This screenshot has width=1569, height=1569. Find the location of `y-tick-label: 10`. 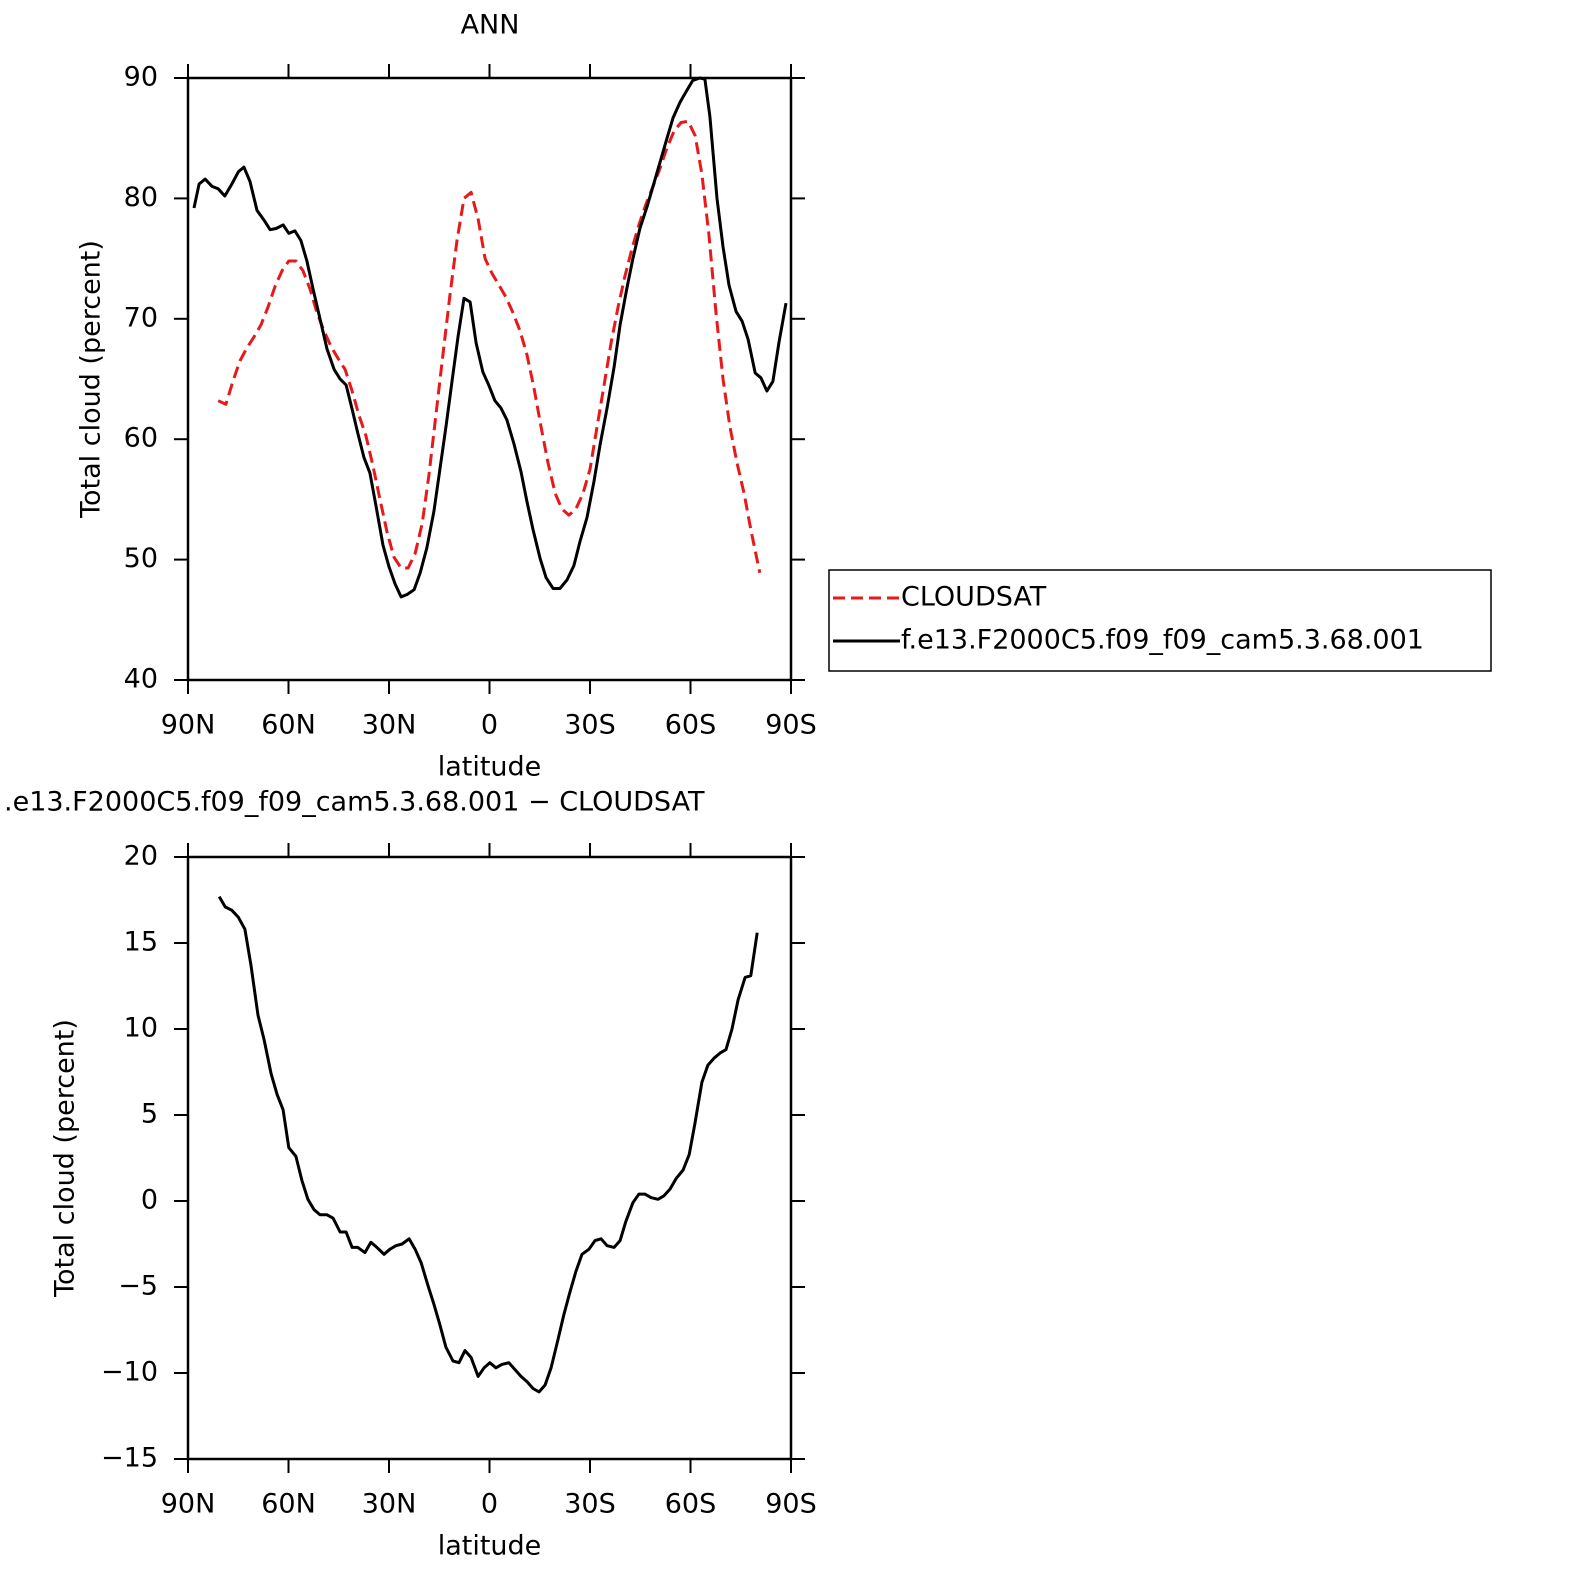

y-tick-label: 10 is located at coordinates (141, 1028).